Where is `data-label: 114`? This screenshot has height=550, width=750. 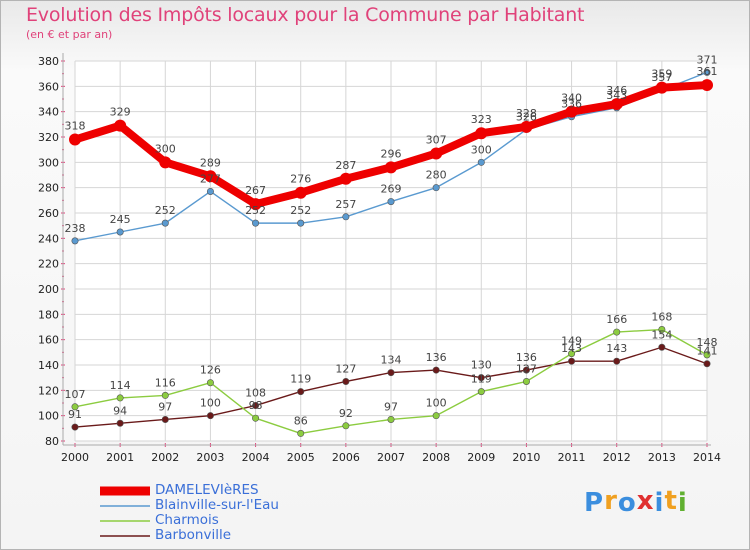 data-label: 114 is located at coordinates (120, 385).